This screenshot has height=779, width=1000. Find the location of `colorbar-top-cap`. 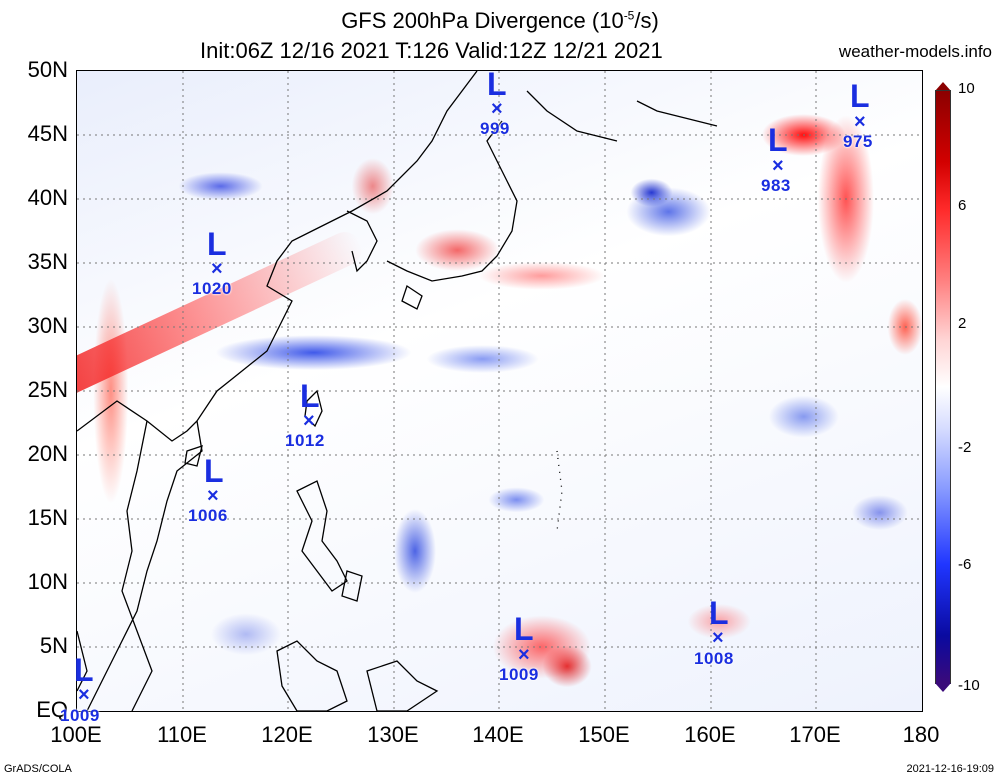

colorbar-top-cap is located at coordinates (943, 86).